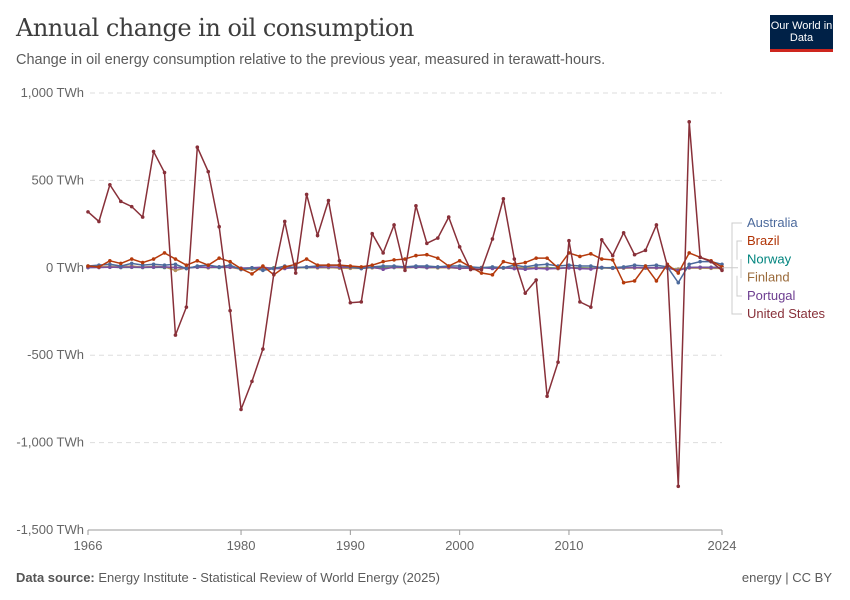 The height and width of the screenshot is (600, 850). What do you see at coordinates (801, 33) in the screenshot?
I see `owid-logo: Our World in Data` at bounding box center [801, 33].